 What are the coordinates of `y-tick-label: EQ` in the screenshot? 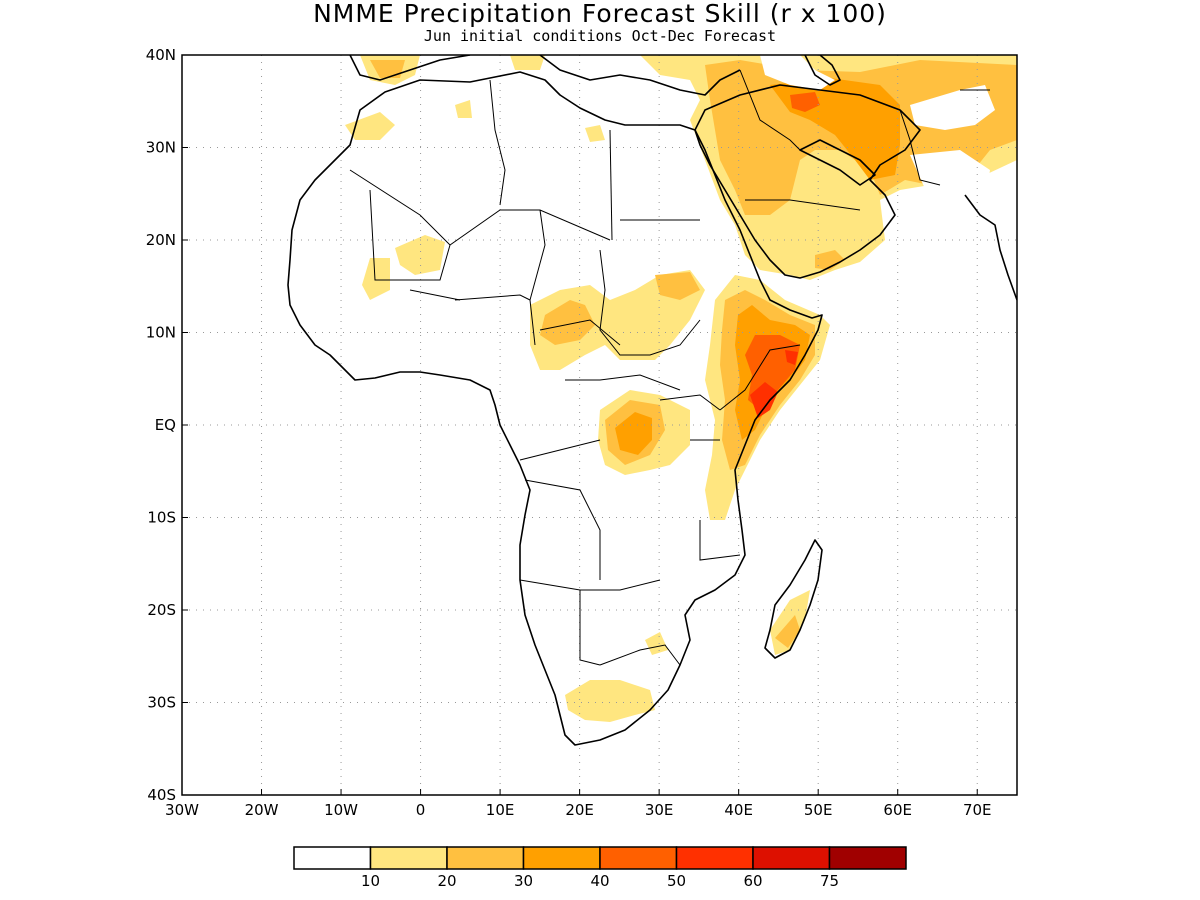 It's located at (165, 425).